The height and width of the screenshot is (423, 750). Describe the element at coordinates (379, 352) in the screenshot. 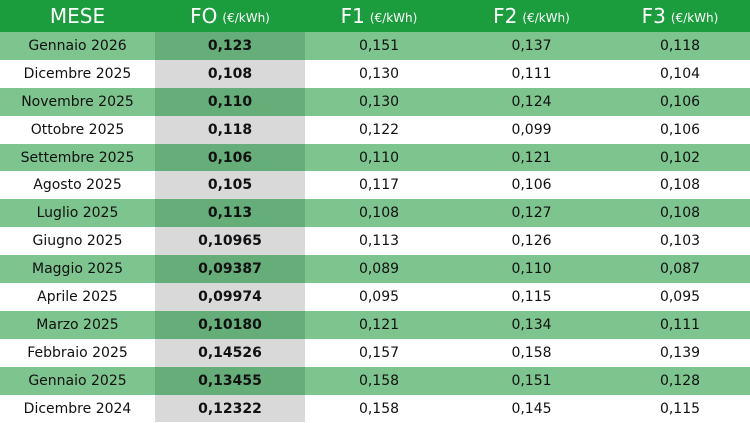

I see `price-cell: 0,157` at that location.